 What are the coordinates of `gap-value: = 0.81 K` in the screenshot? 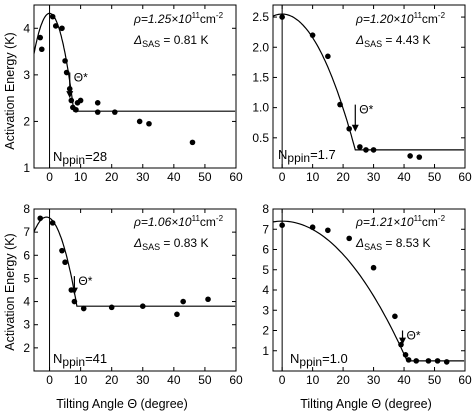 It's located at (184, 40).